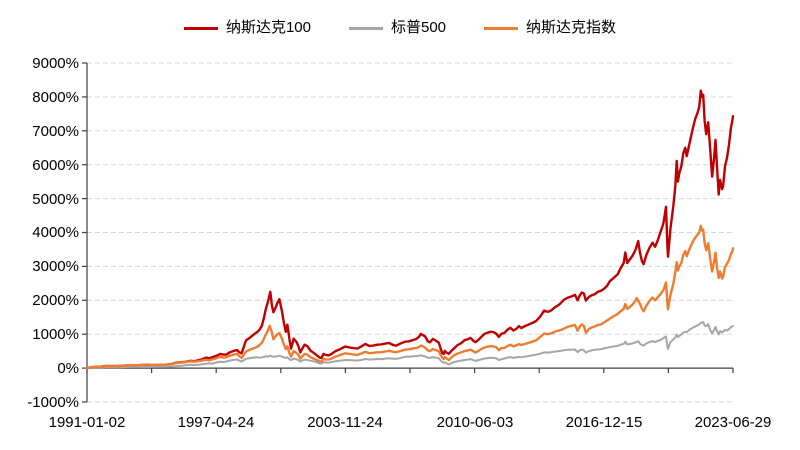 This screenshot has height=450, width=800. What do you see at coordinates (365, 28) in the screenshot?
I see `sp500-line-swatch` at bounding box center [365, 28].